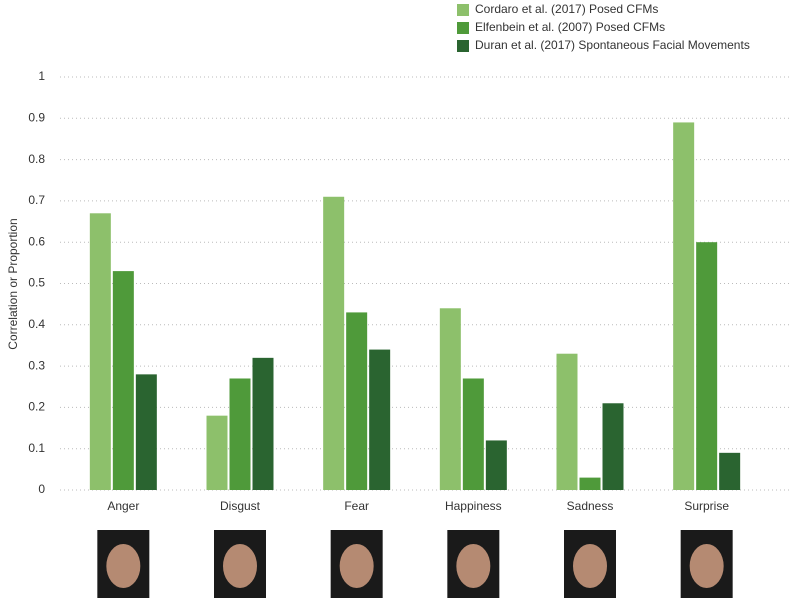  I want to click on y-tick-label: 1, so click(41, 76).